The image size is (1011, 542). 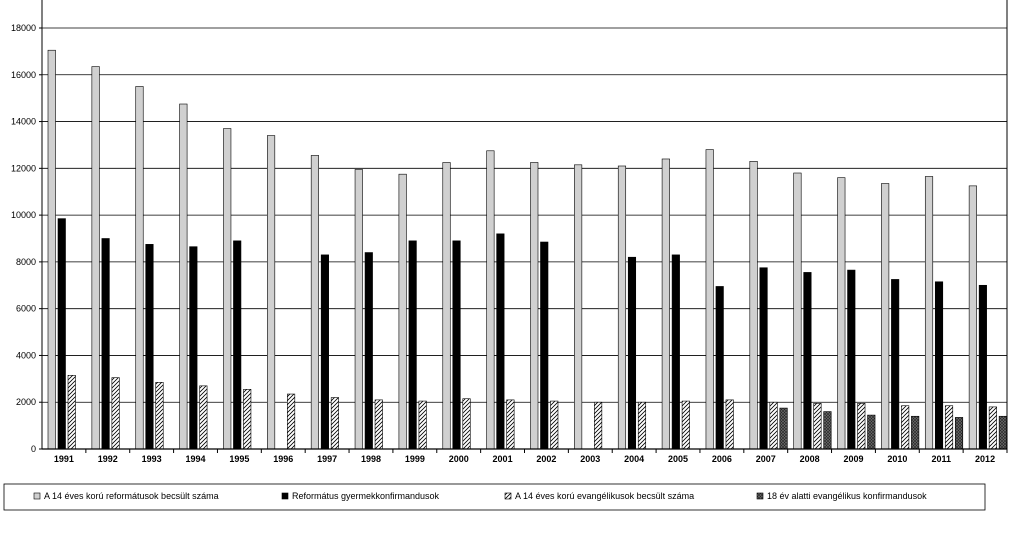 I want to click on bar-series-1-2010, so click(x=885, y=316).